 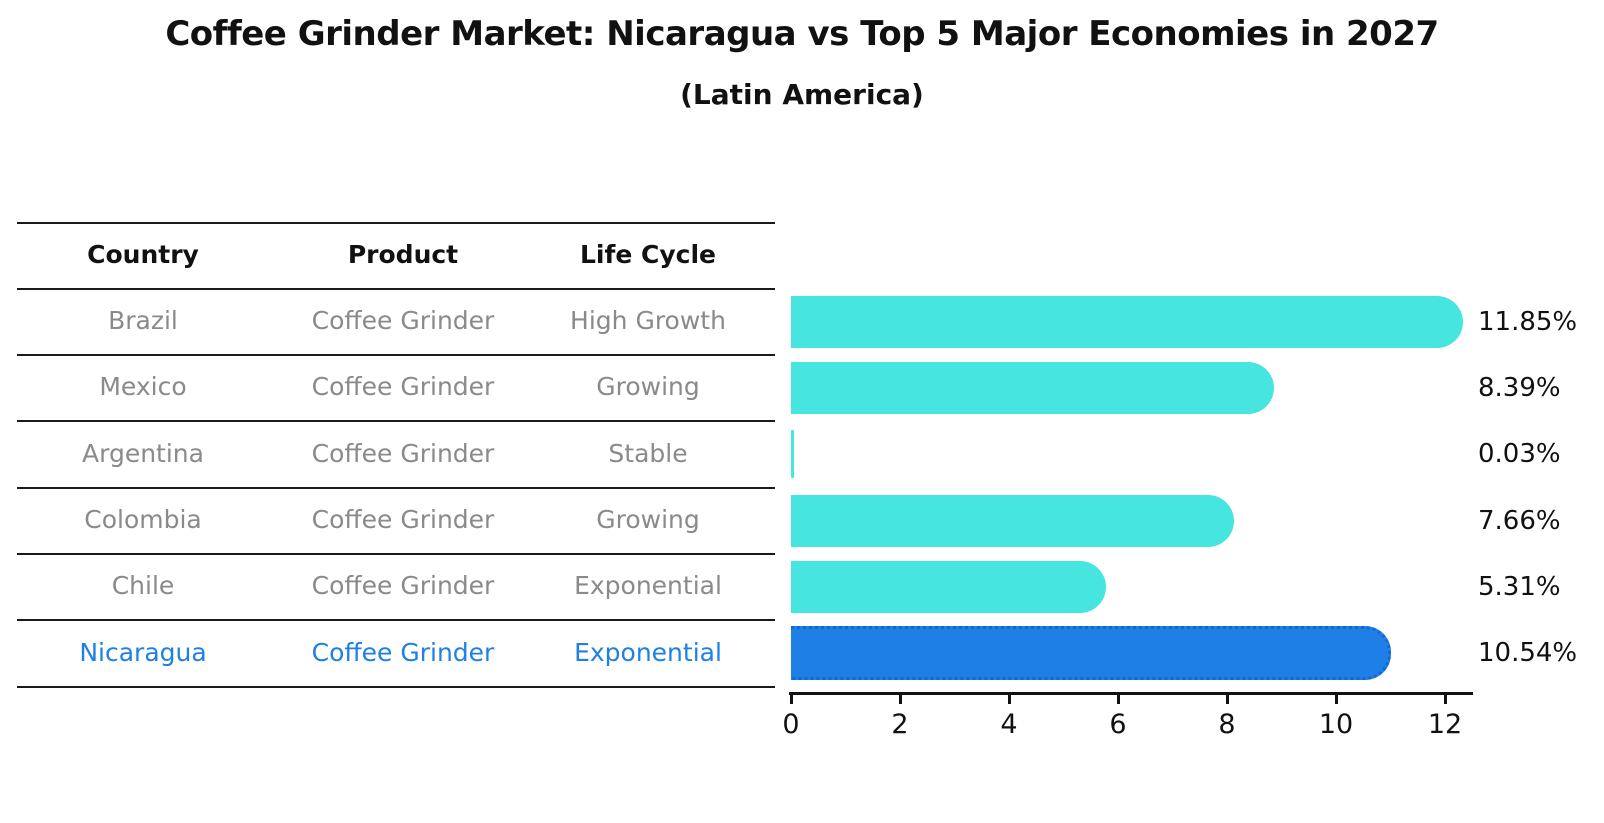 What do you see at coordinates (1033, 388) in the screenshot?
I see `bar-mexico` at bounding box center [1033, 388].